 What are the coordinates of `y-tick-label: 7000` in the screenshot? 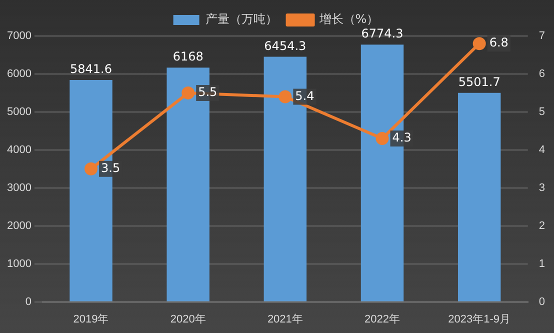 It's located at (19, 36).